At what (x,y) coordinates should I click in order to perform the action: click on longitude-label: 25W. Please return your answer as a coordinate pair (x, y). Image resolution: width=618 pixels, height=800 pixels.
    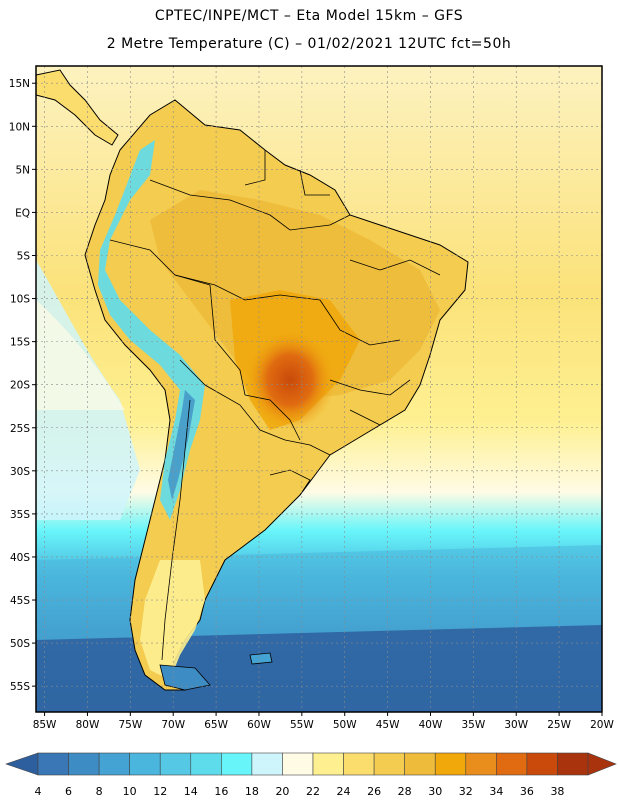
    Looking at the image, I should click on (559, 725).